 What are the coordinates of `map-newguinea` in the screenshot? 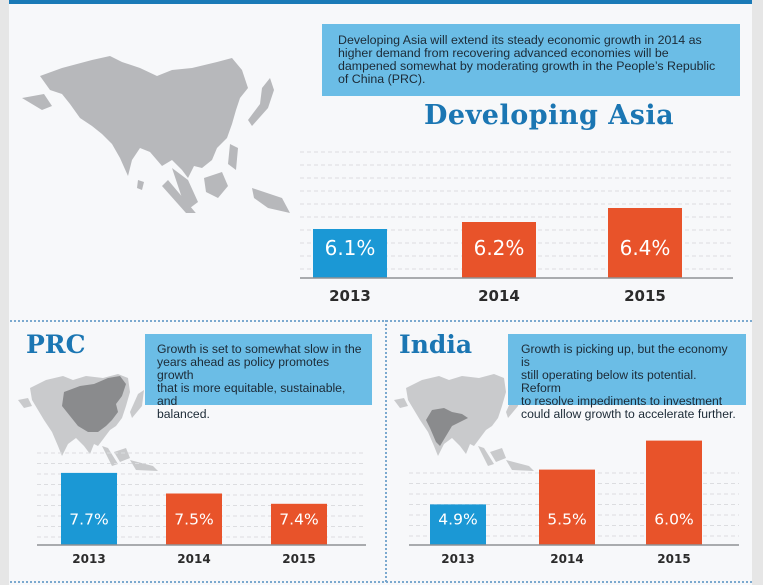 It's located at (271, 200).